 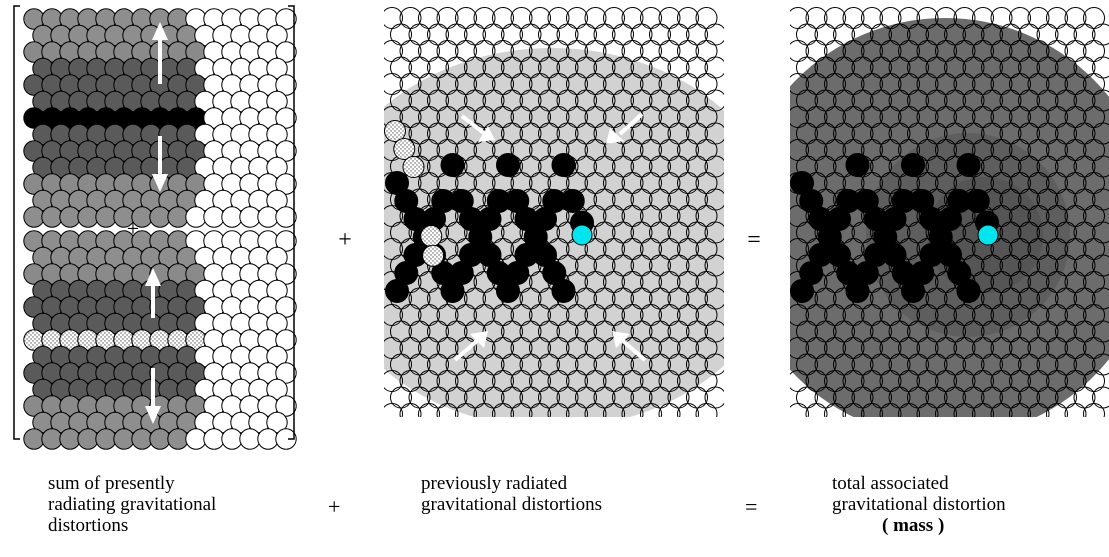 What do you see at coordinates (334, 506) in the screenshot?
I see `caption-plus: +` at bounding box center [334, 506].